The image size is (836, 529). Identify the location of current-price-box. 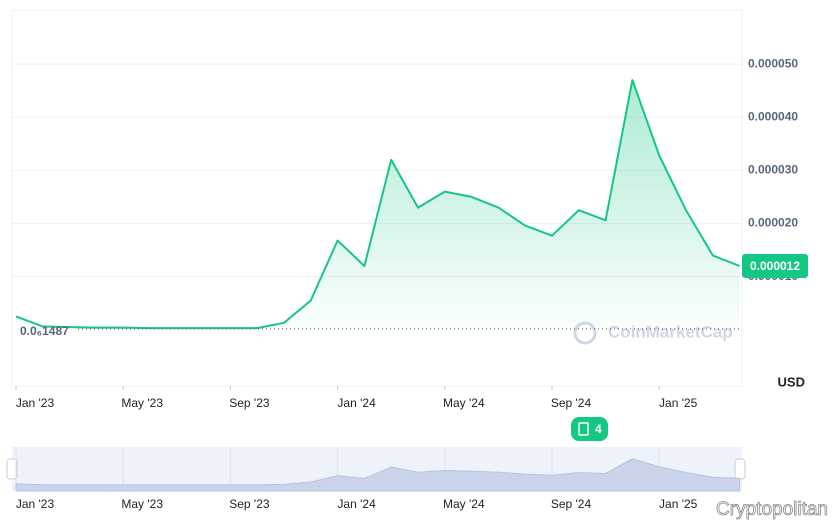
(775, 265).